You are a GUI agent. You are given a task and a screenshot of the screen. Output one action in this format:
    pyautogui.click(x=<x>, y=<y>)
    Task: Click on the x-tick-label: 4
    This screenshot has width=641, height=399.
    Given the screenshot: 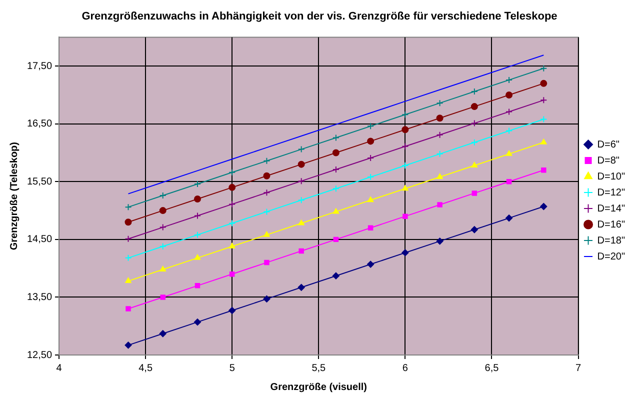 What is the action you would take?
    pyautogui.click(x=59, y=368)
    